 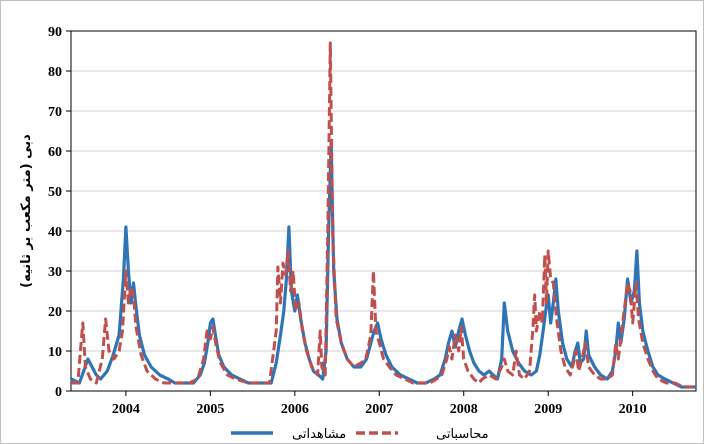 What do you see at coordinates (55, 72) in the screenshot?
I see `y-tick-label: 80` at bounding box center [55, 72].